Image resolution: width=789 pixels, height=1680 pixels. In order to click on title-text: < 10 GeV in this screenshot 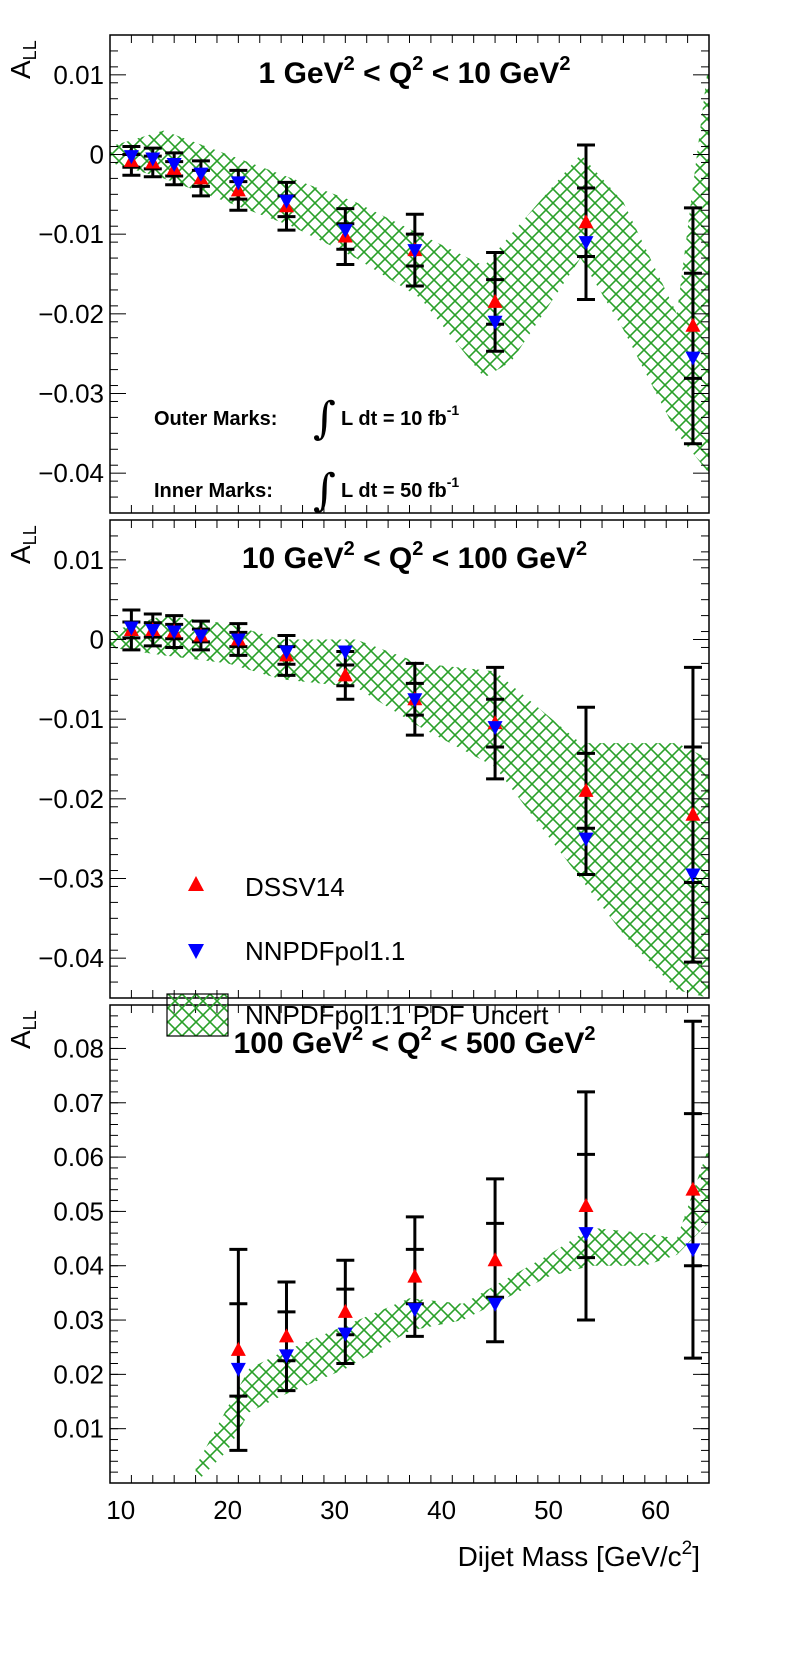, I will do `click(491, 73)`.